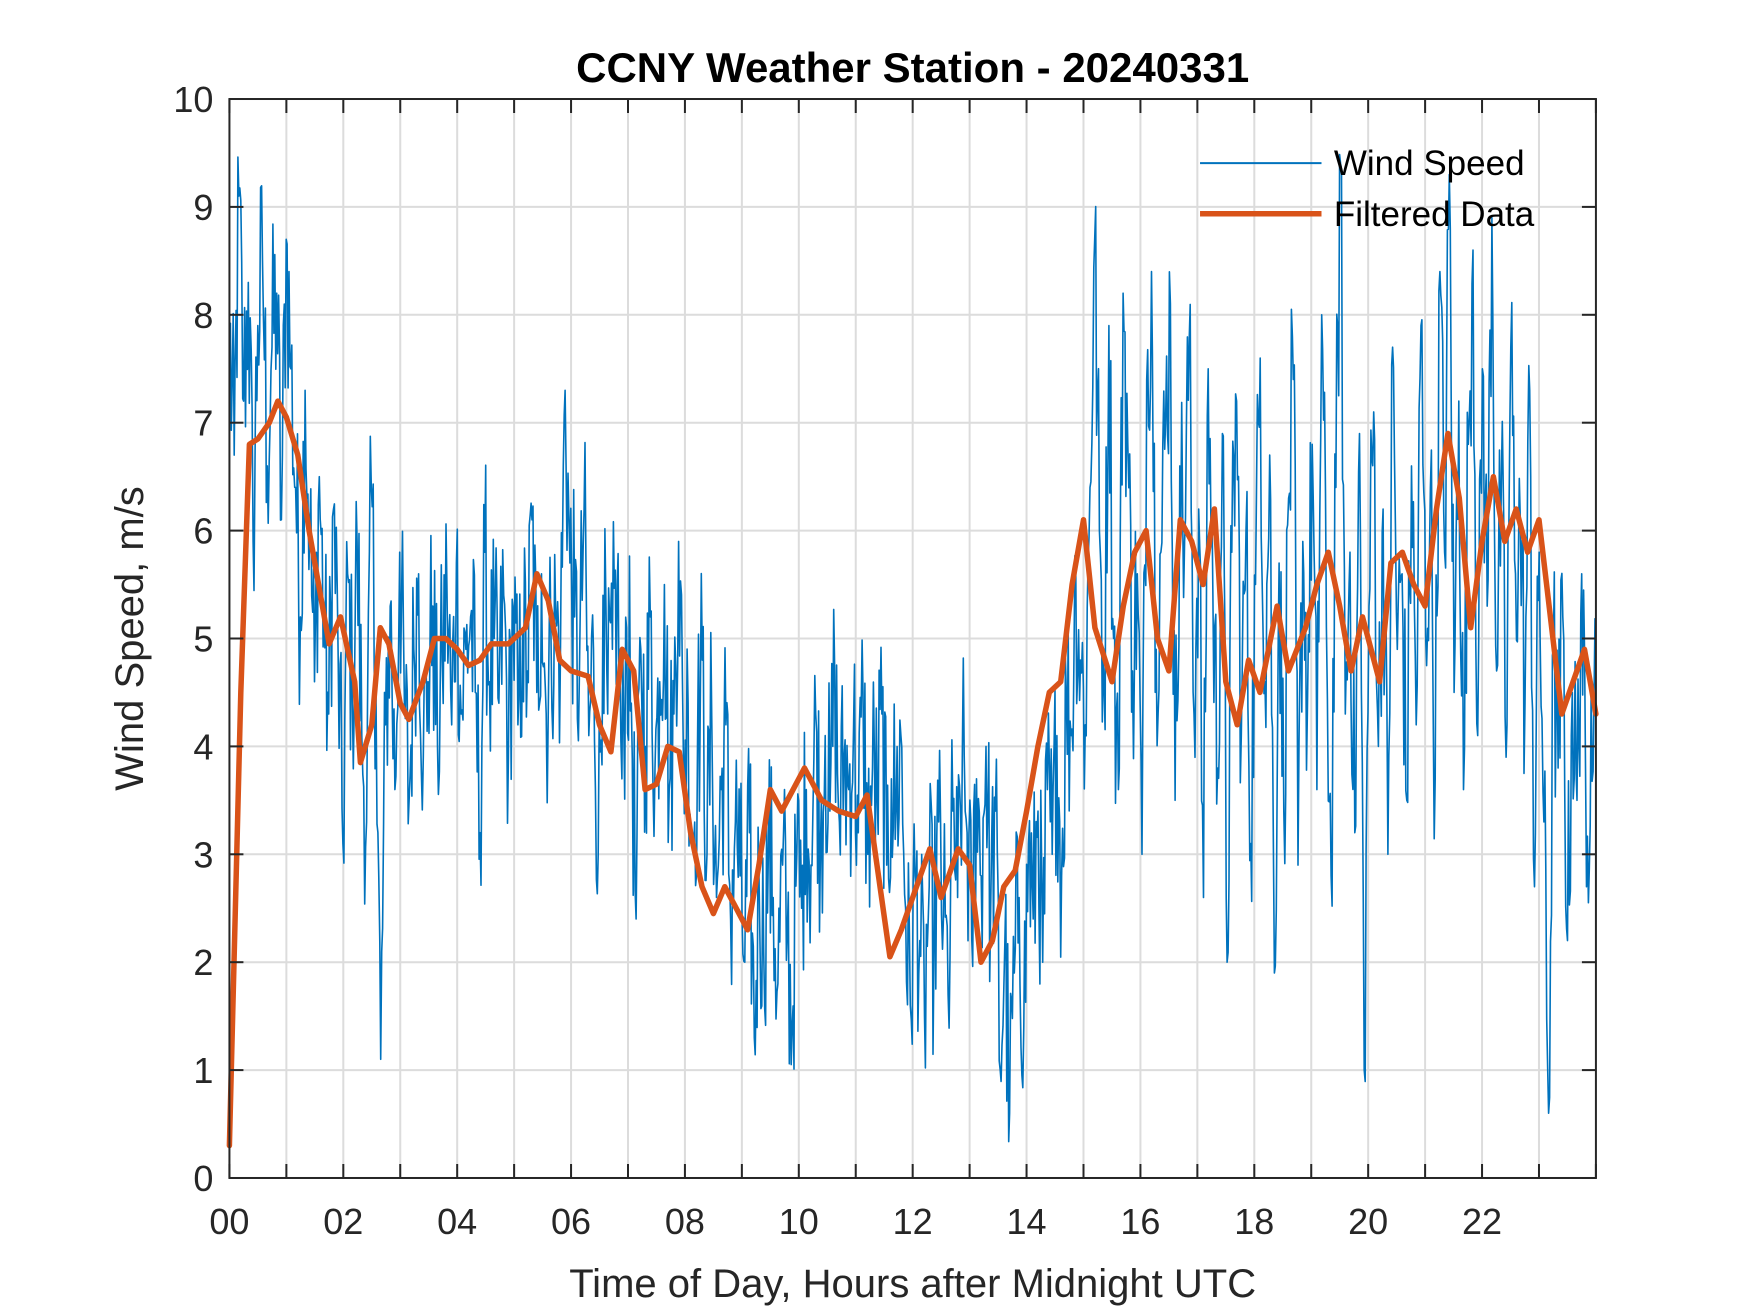 The height and width of the screenshot is (1313, 1750). What do you see at coordinates (1027, 1221) in the screenshot?
I see `x-tick-label: 14` at bounding box center [1027, 1221].